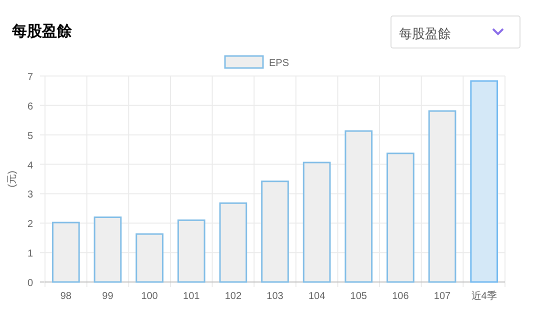 Image resolution: width=540 pixels, height=317 pixels. What do you see at coordinates (30, 136) in the screenshot?
I see `y-tick-label: 5` at bounding box center [30, 136].